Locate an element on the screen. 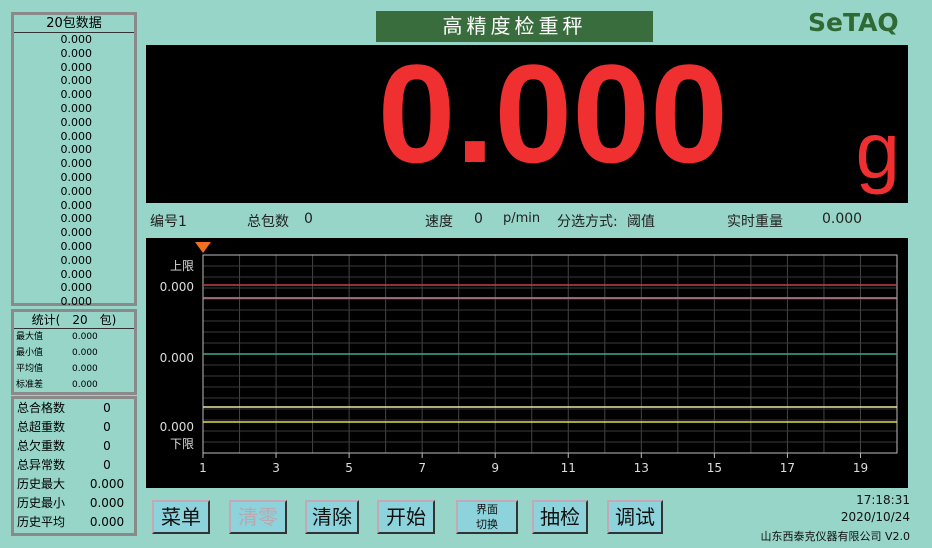 The image size is (932, 548). total-row: 历史最小 0.000 is located at coordinates (74, 503).